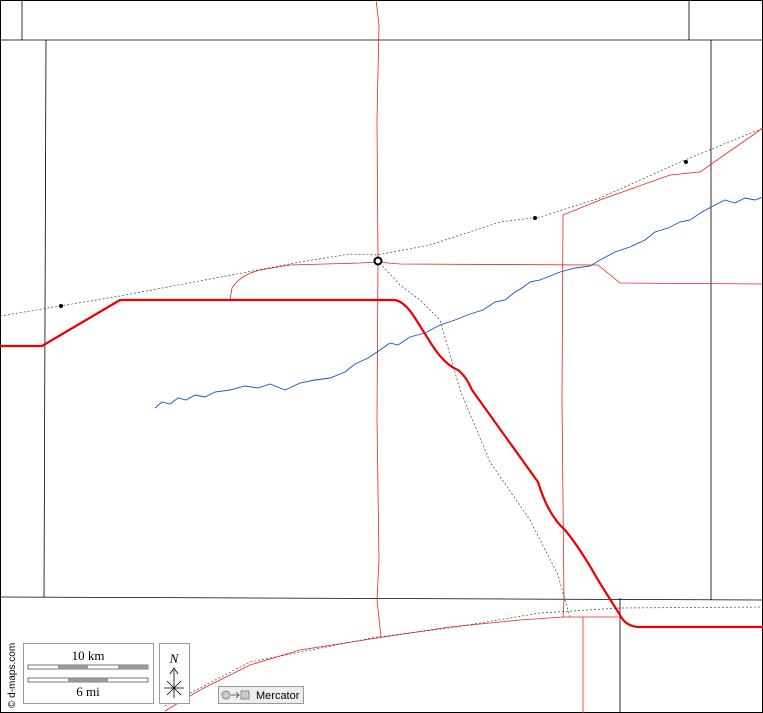  What do you see at coordinates (174, 673) in the screenshot?
I see `north-arrow: N` at bounding box center [174, 673].